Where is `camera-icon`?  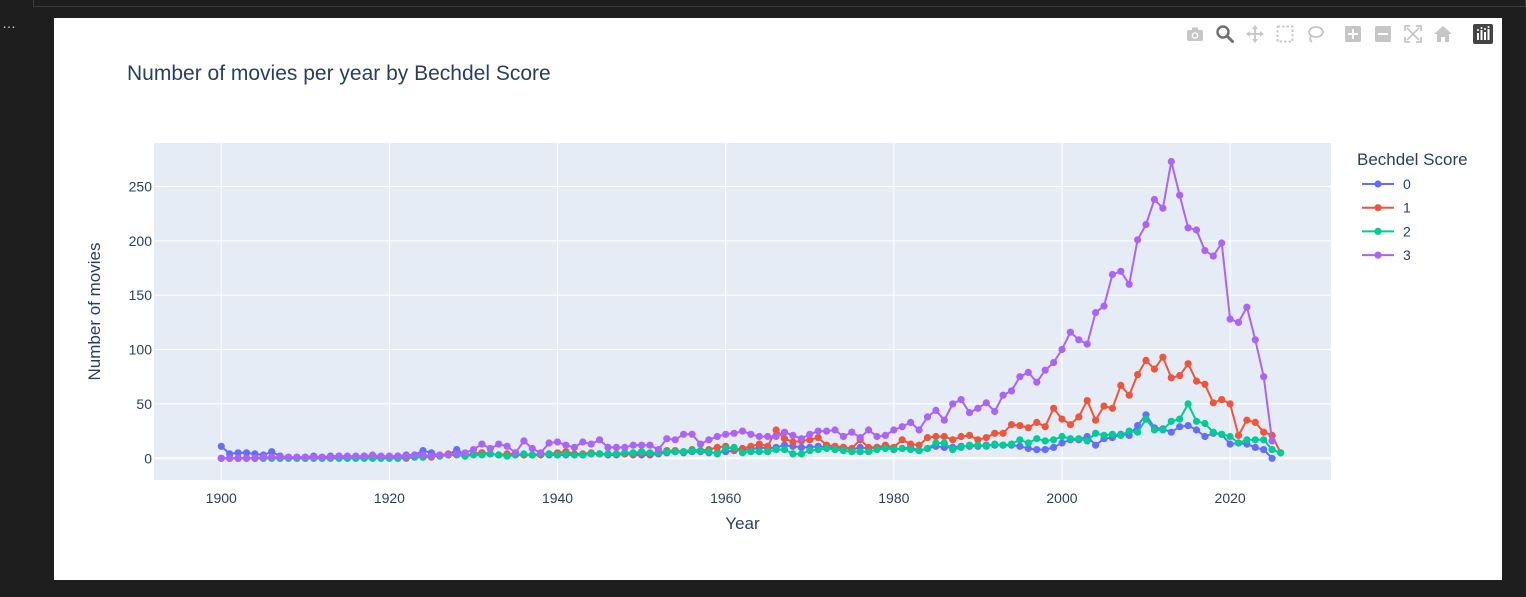 camera-icon is located at coordinates (1195, 34).